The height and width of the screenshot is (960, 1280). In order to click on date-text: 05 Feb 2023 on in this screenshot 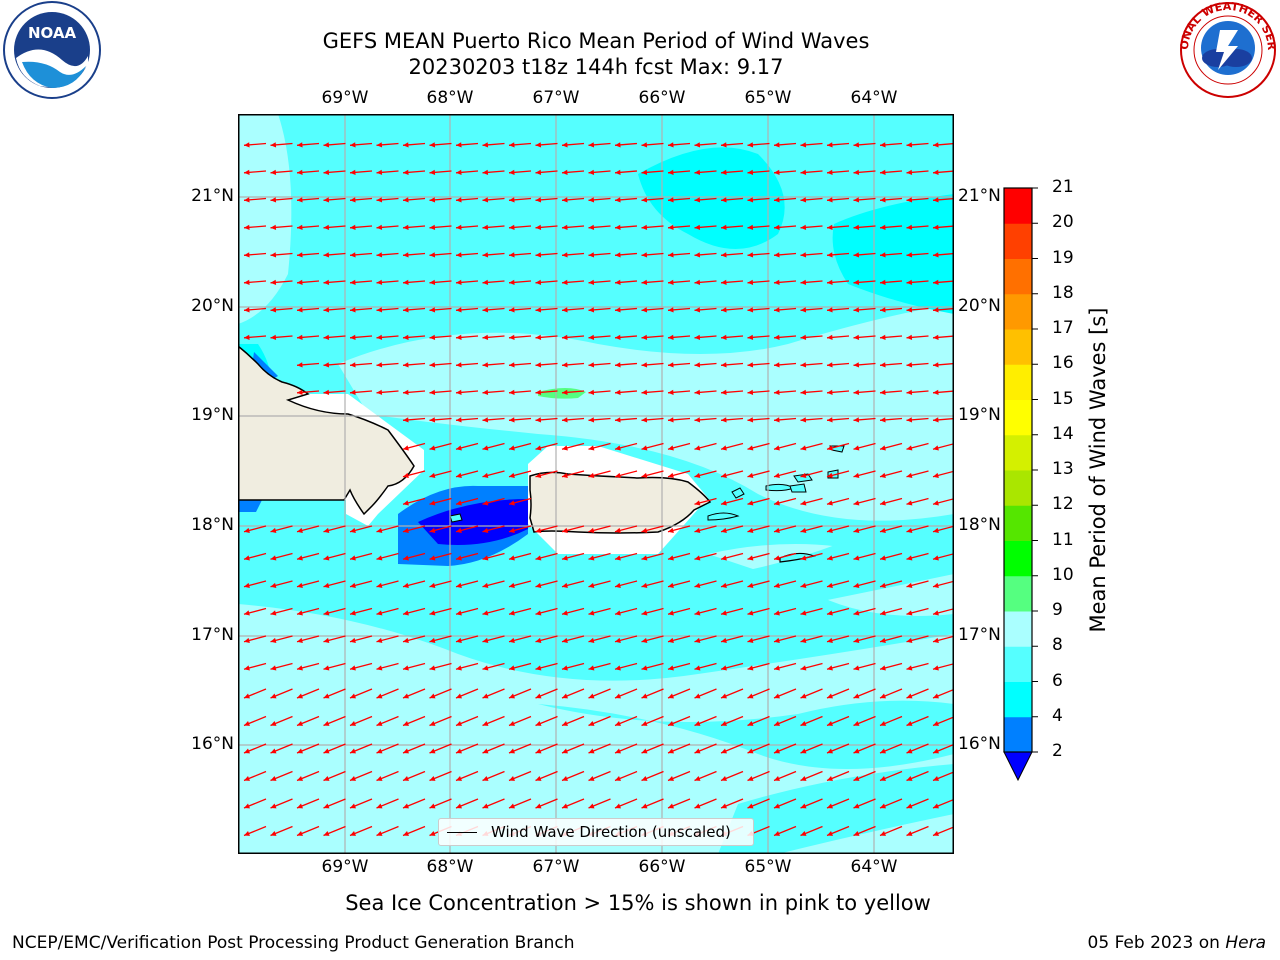, I will do `click(1153, 943)`.